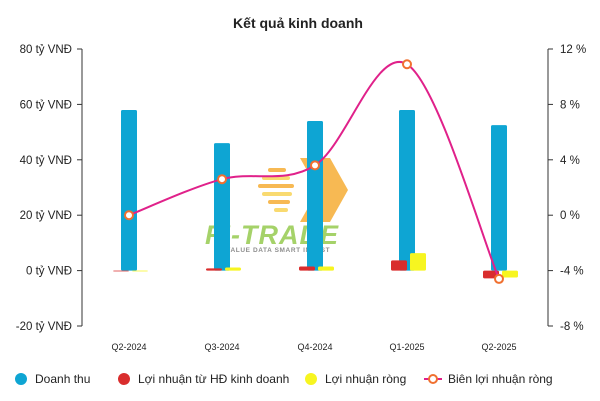 The height and width of the screenshot is (401, 600). I want to click on x-tick-label: Q4-2024, so click(314, 347).